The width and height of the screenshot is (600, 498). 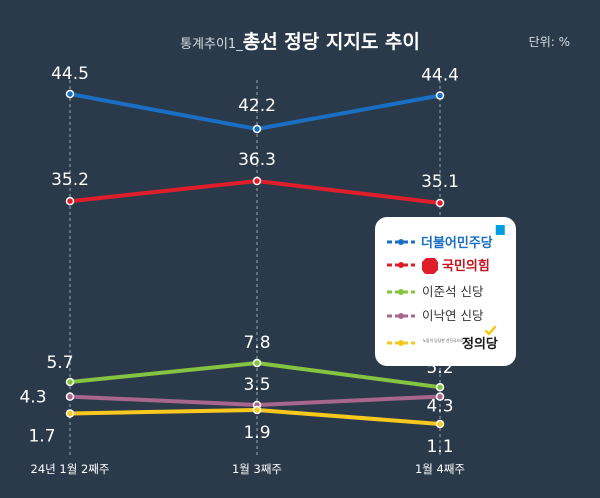 What do you see at coordinates (453, 291) in the screenshot?
I see `legend-label: 이준석 신당` at bounding box center [453, 291].